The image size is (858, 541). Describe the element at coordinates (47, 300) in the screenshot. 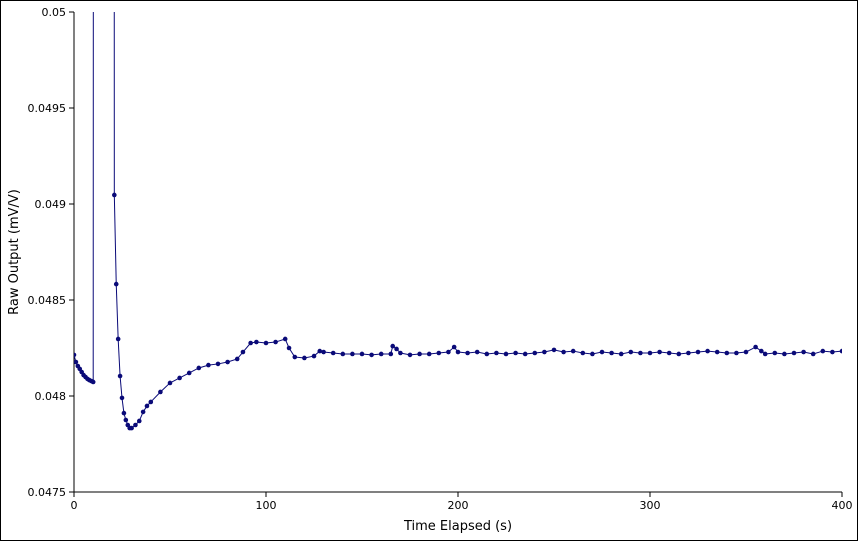

I see `y-tick-label: 0.0485` at that location.